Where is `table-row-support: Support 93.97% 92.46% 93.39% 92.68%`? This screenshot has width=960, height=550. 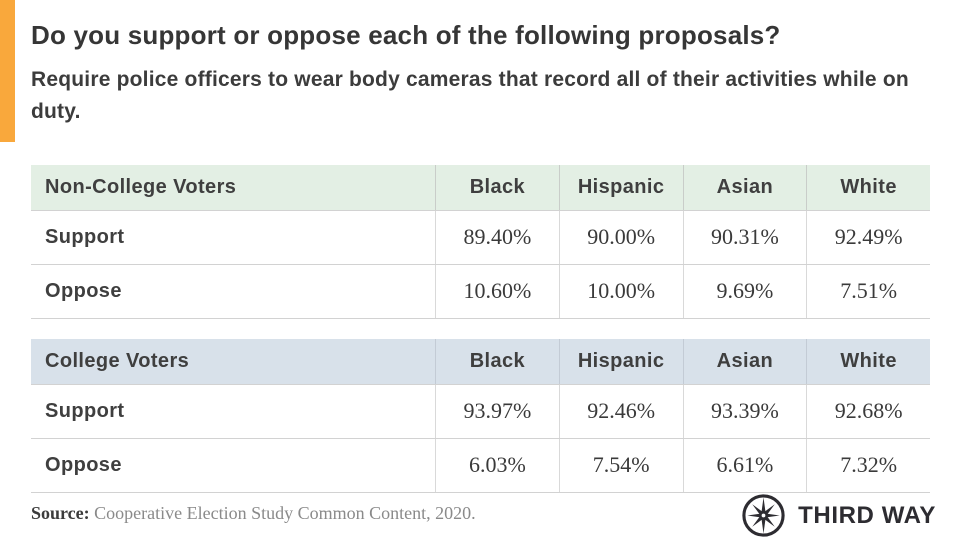 table-row-support: Support 93.97% 92.46% 93.39% 92.68% is located at coordinates (480, 410).